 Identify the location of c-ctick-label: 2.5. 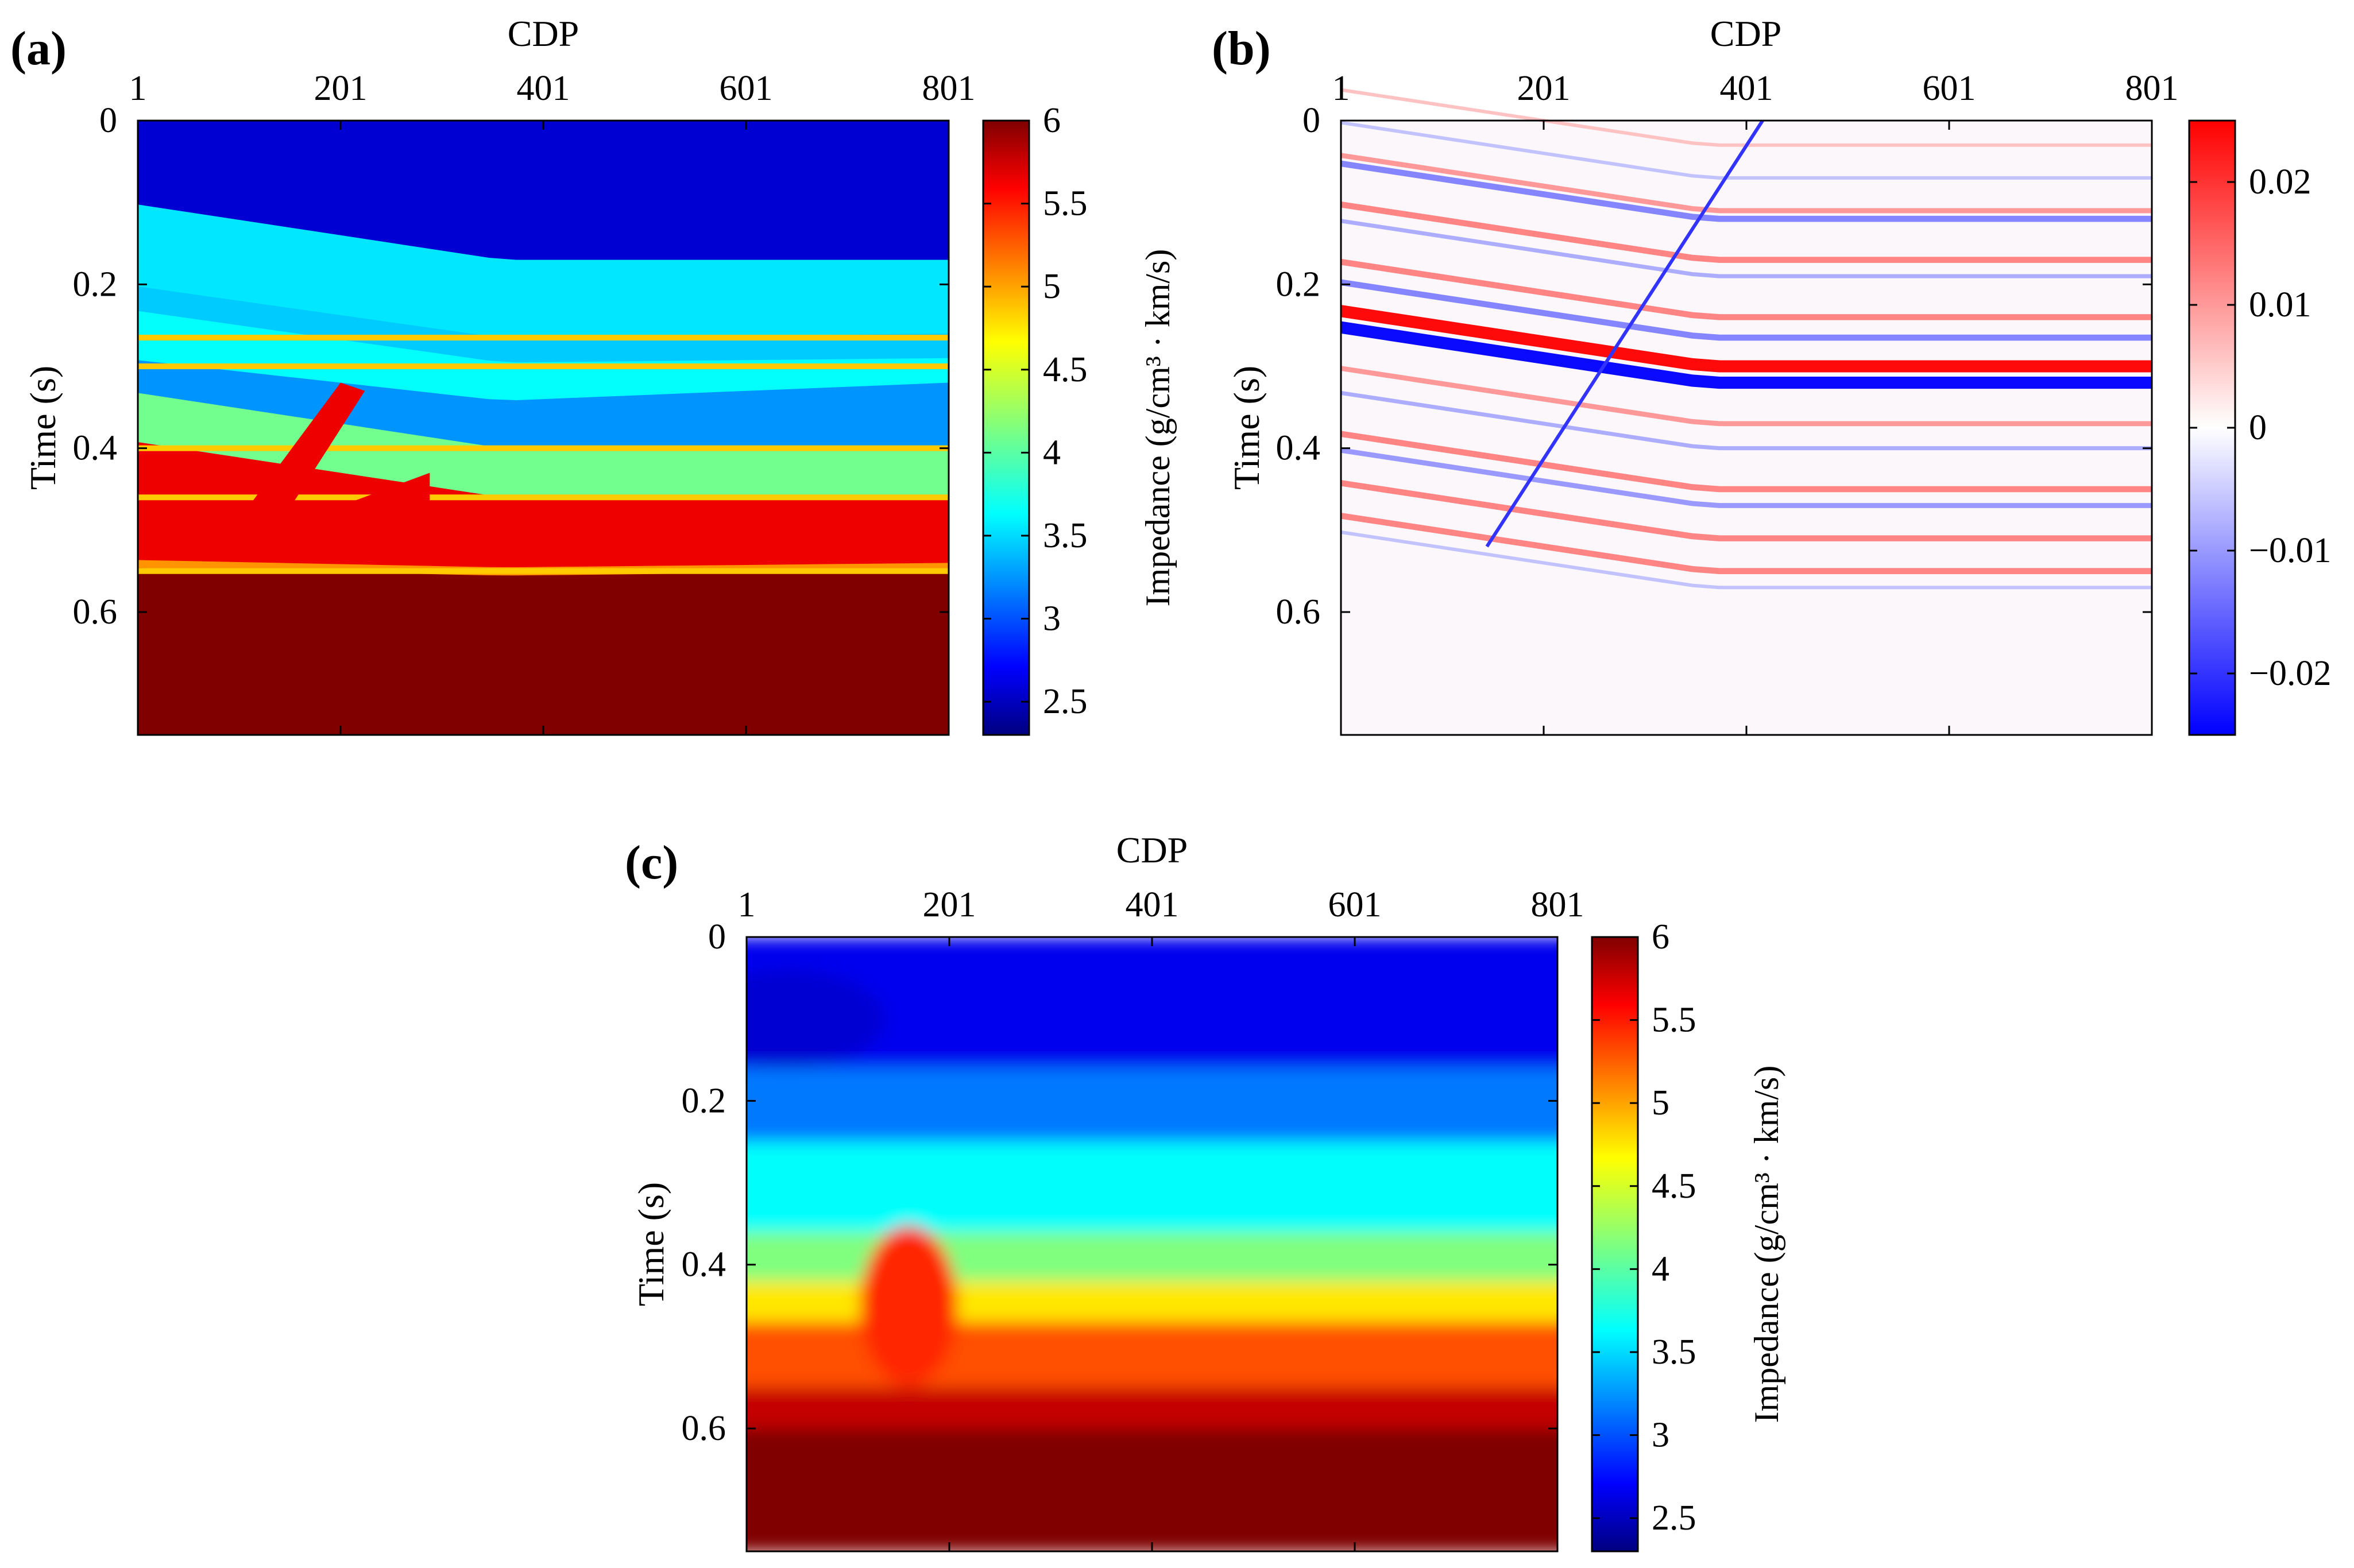
(1674, 1518).